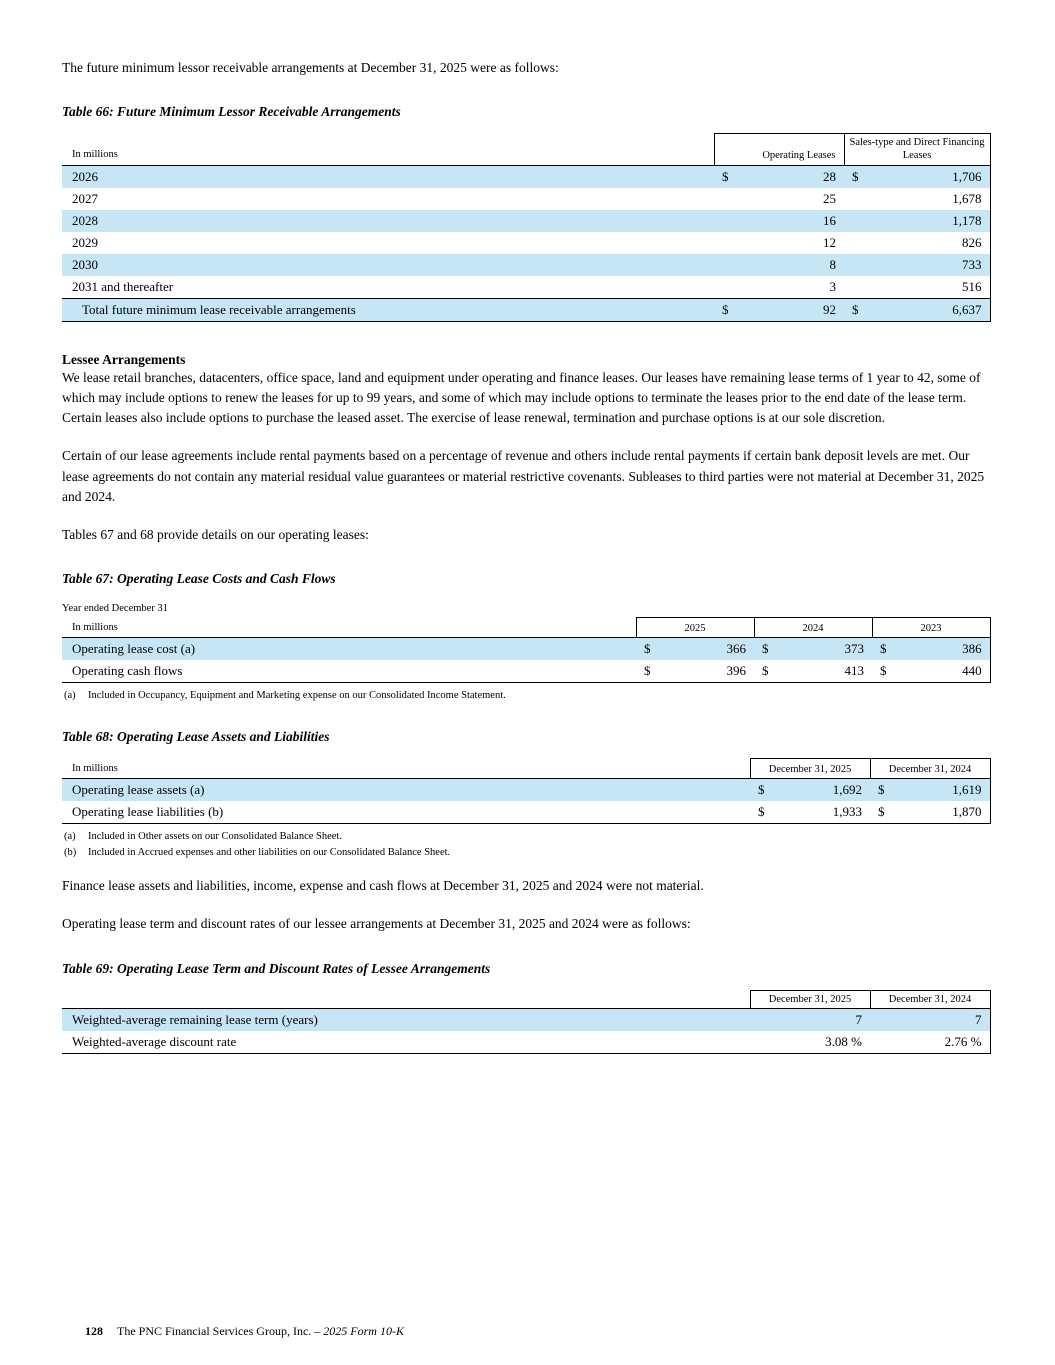 Image resolution: width=1055 pixels, height=1365 pixels. I want to click on row-label: 2027, so click(85, 198).